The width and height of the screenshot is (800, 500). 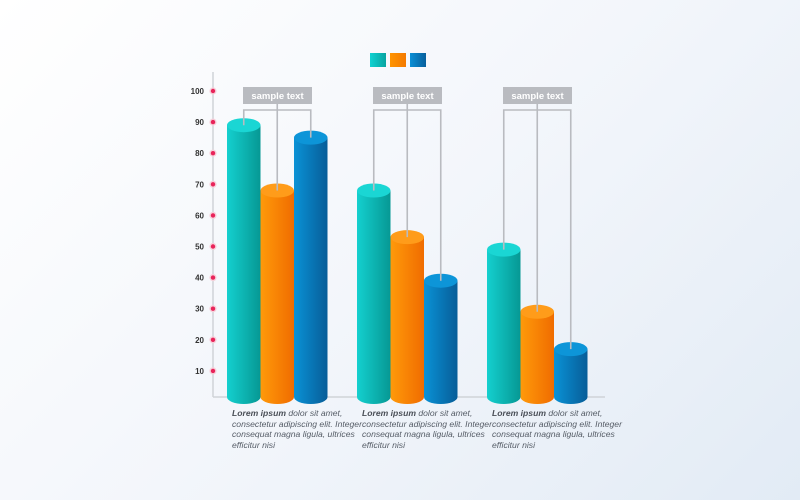 I want to click on y-tick-label: 30, so click(x=199, y=309).